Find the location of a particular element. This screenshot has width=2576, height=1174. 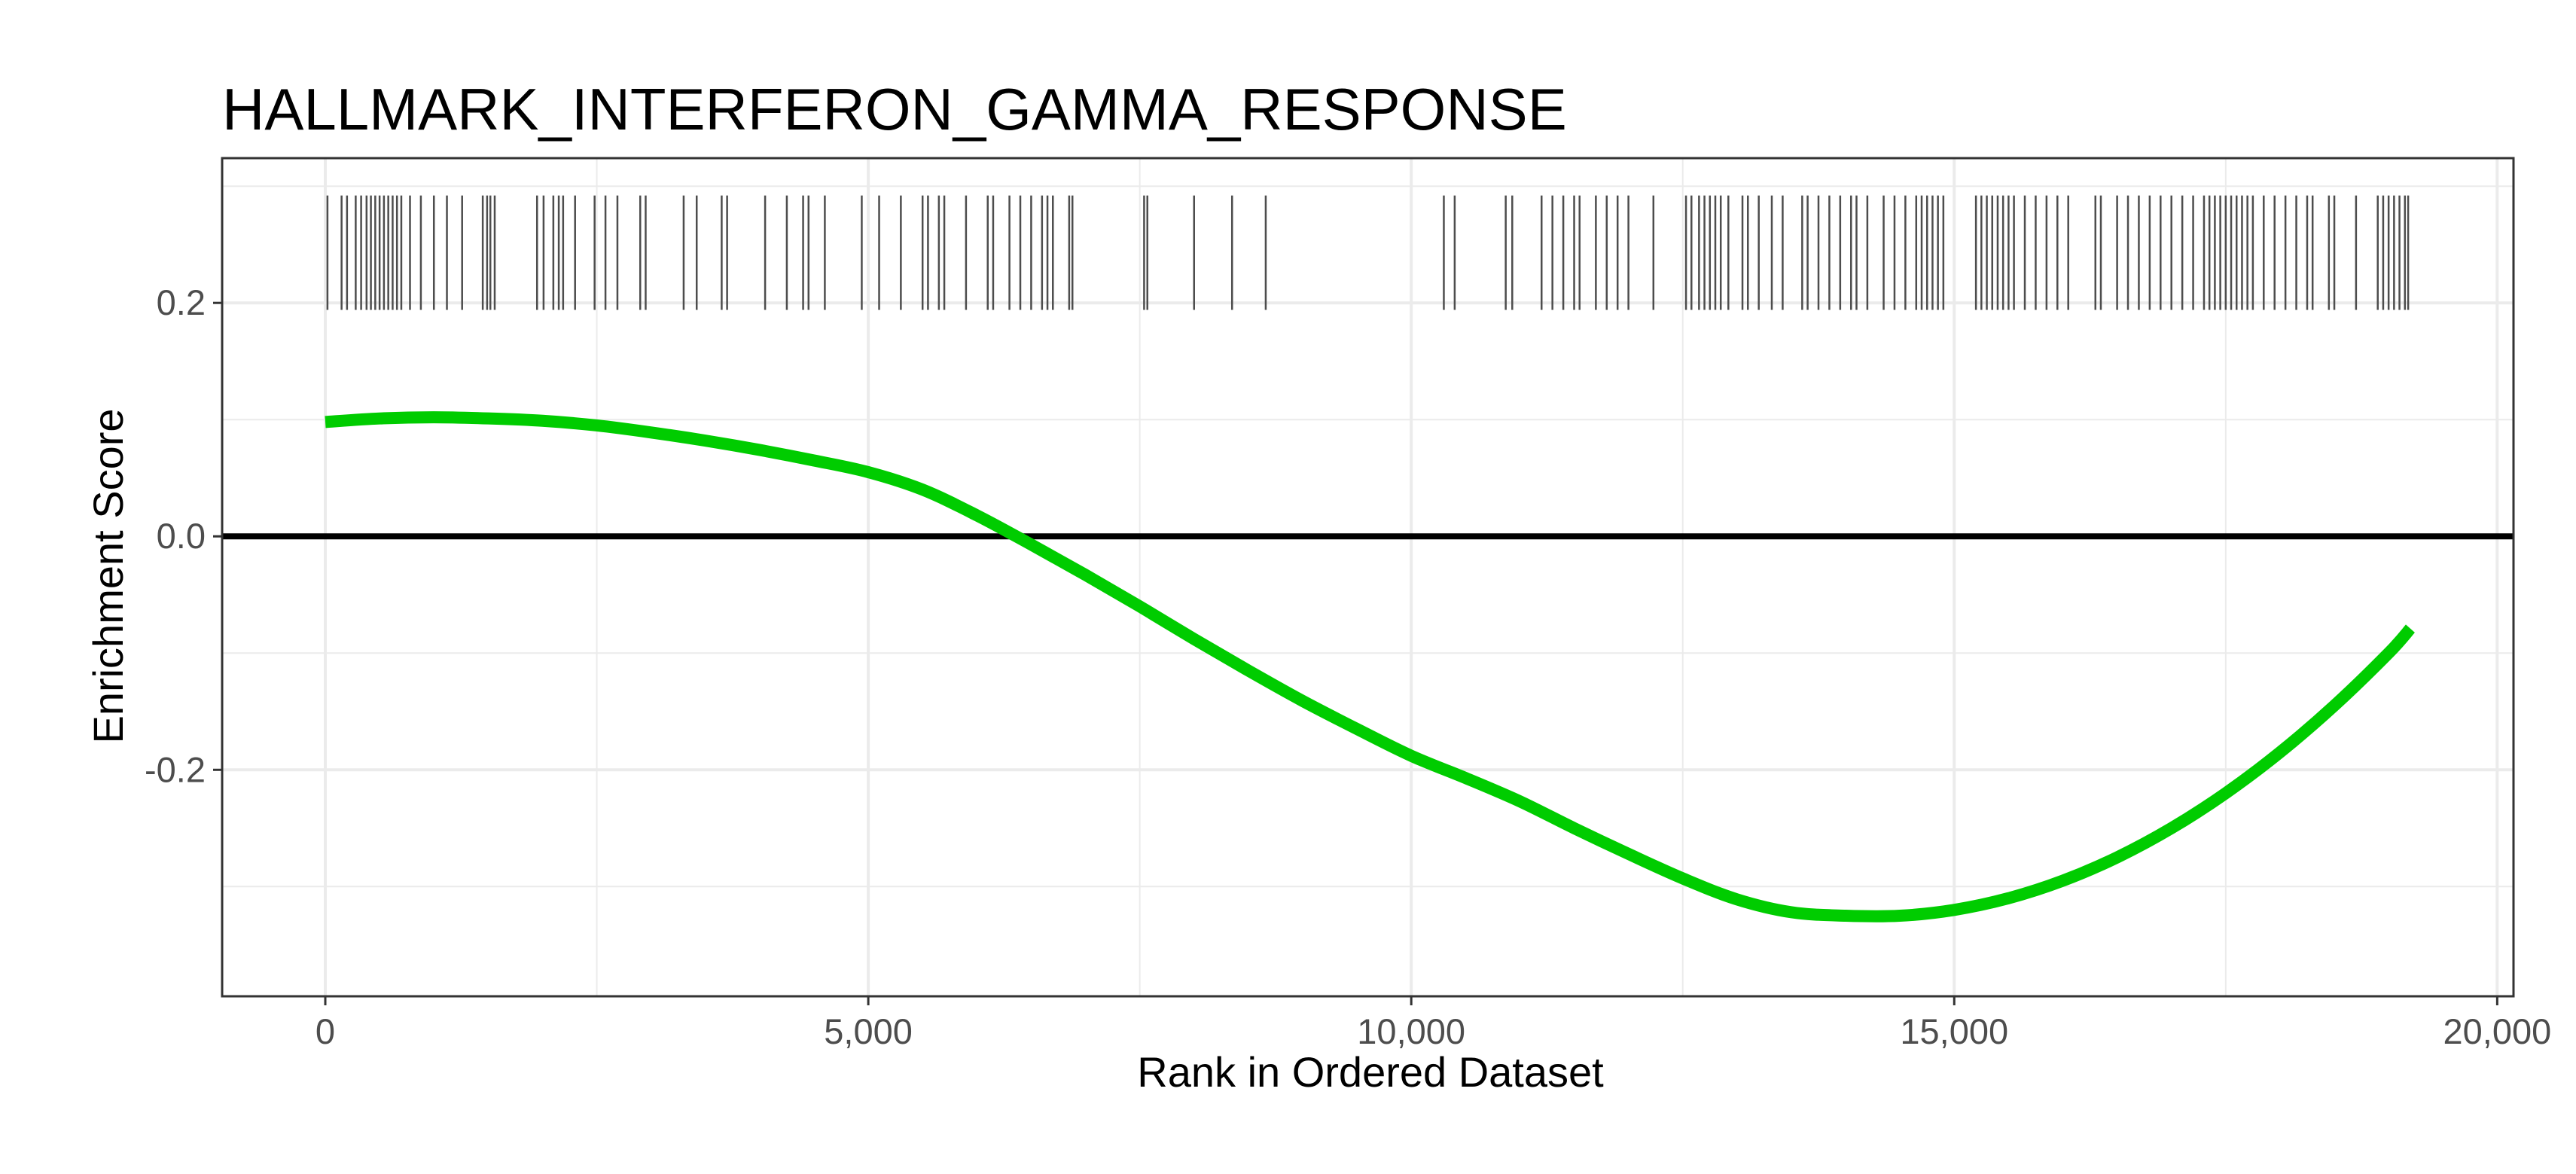

y-tick-label: 0.2 is located at coordinates (181, 302).